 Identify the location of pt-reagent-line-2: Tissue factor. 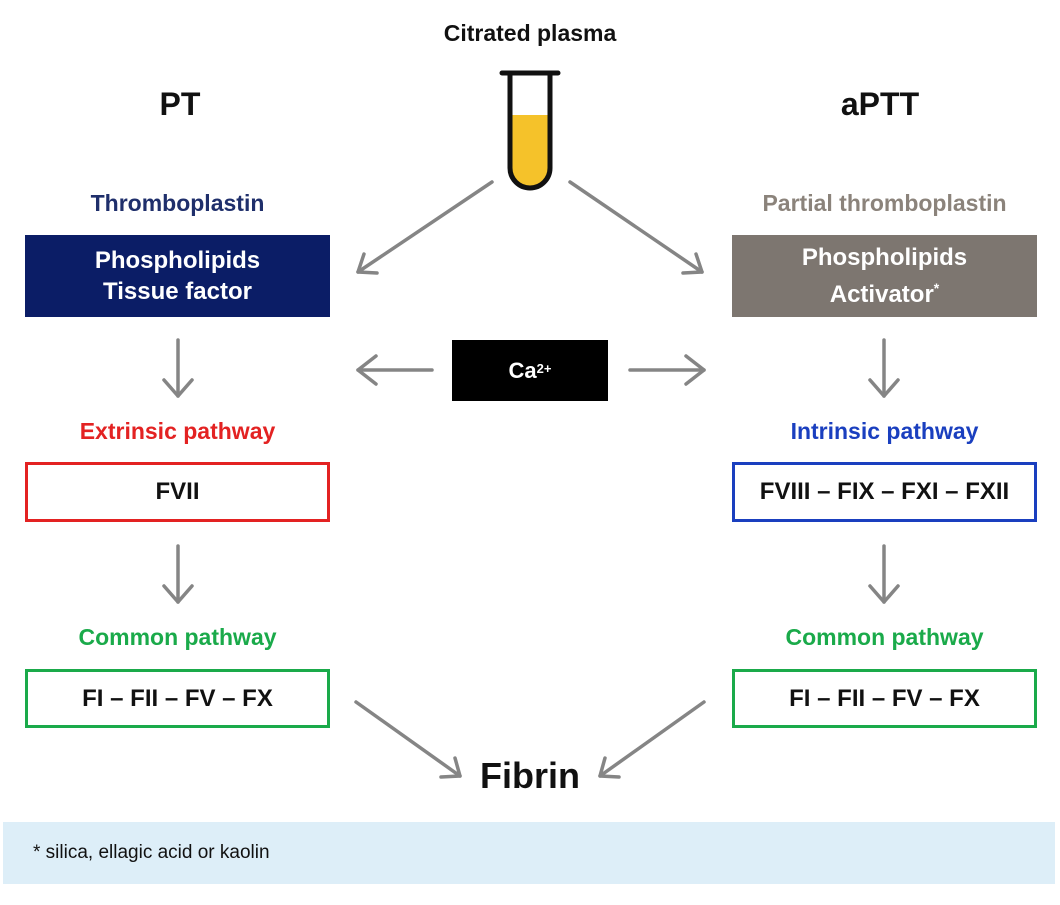
(177, 291).